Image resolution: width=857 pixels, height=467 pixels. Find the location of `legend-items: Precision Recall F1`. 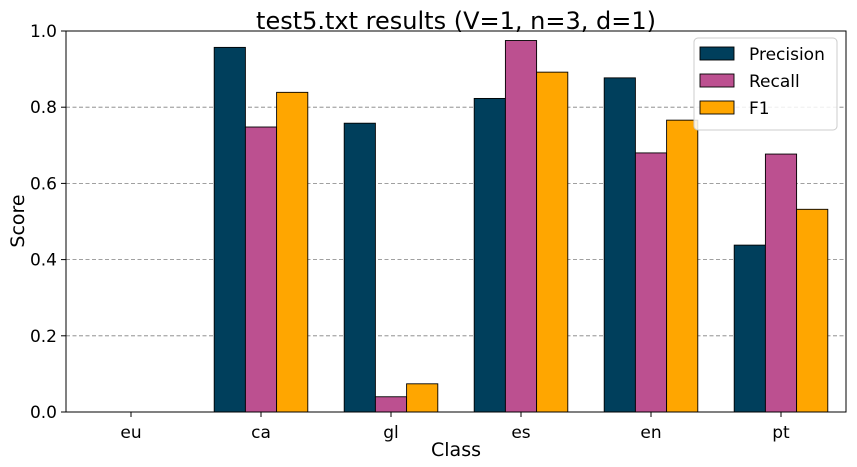

legend-items: Precision Recall F1 is located at coordinates (762, 82).